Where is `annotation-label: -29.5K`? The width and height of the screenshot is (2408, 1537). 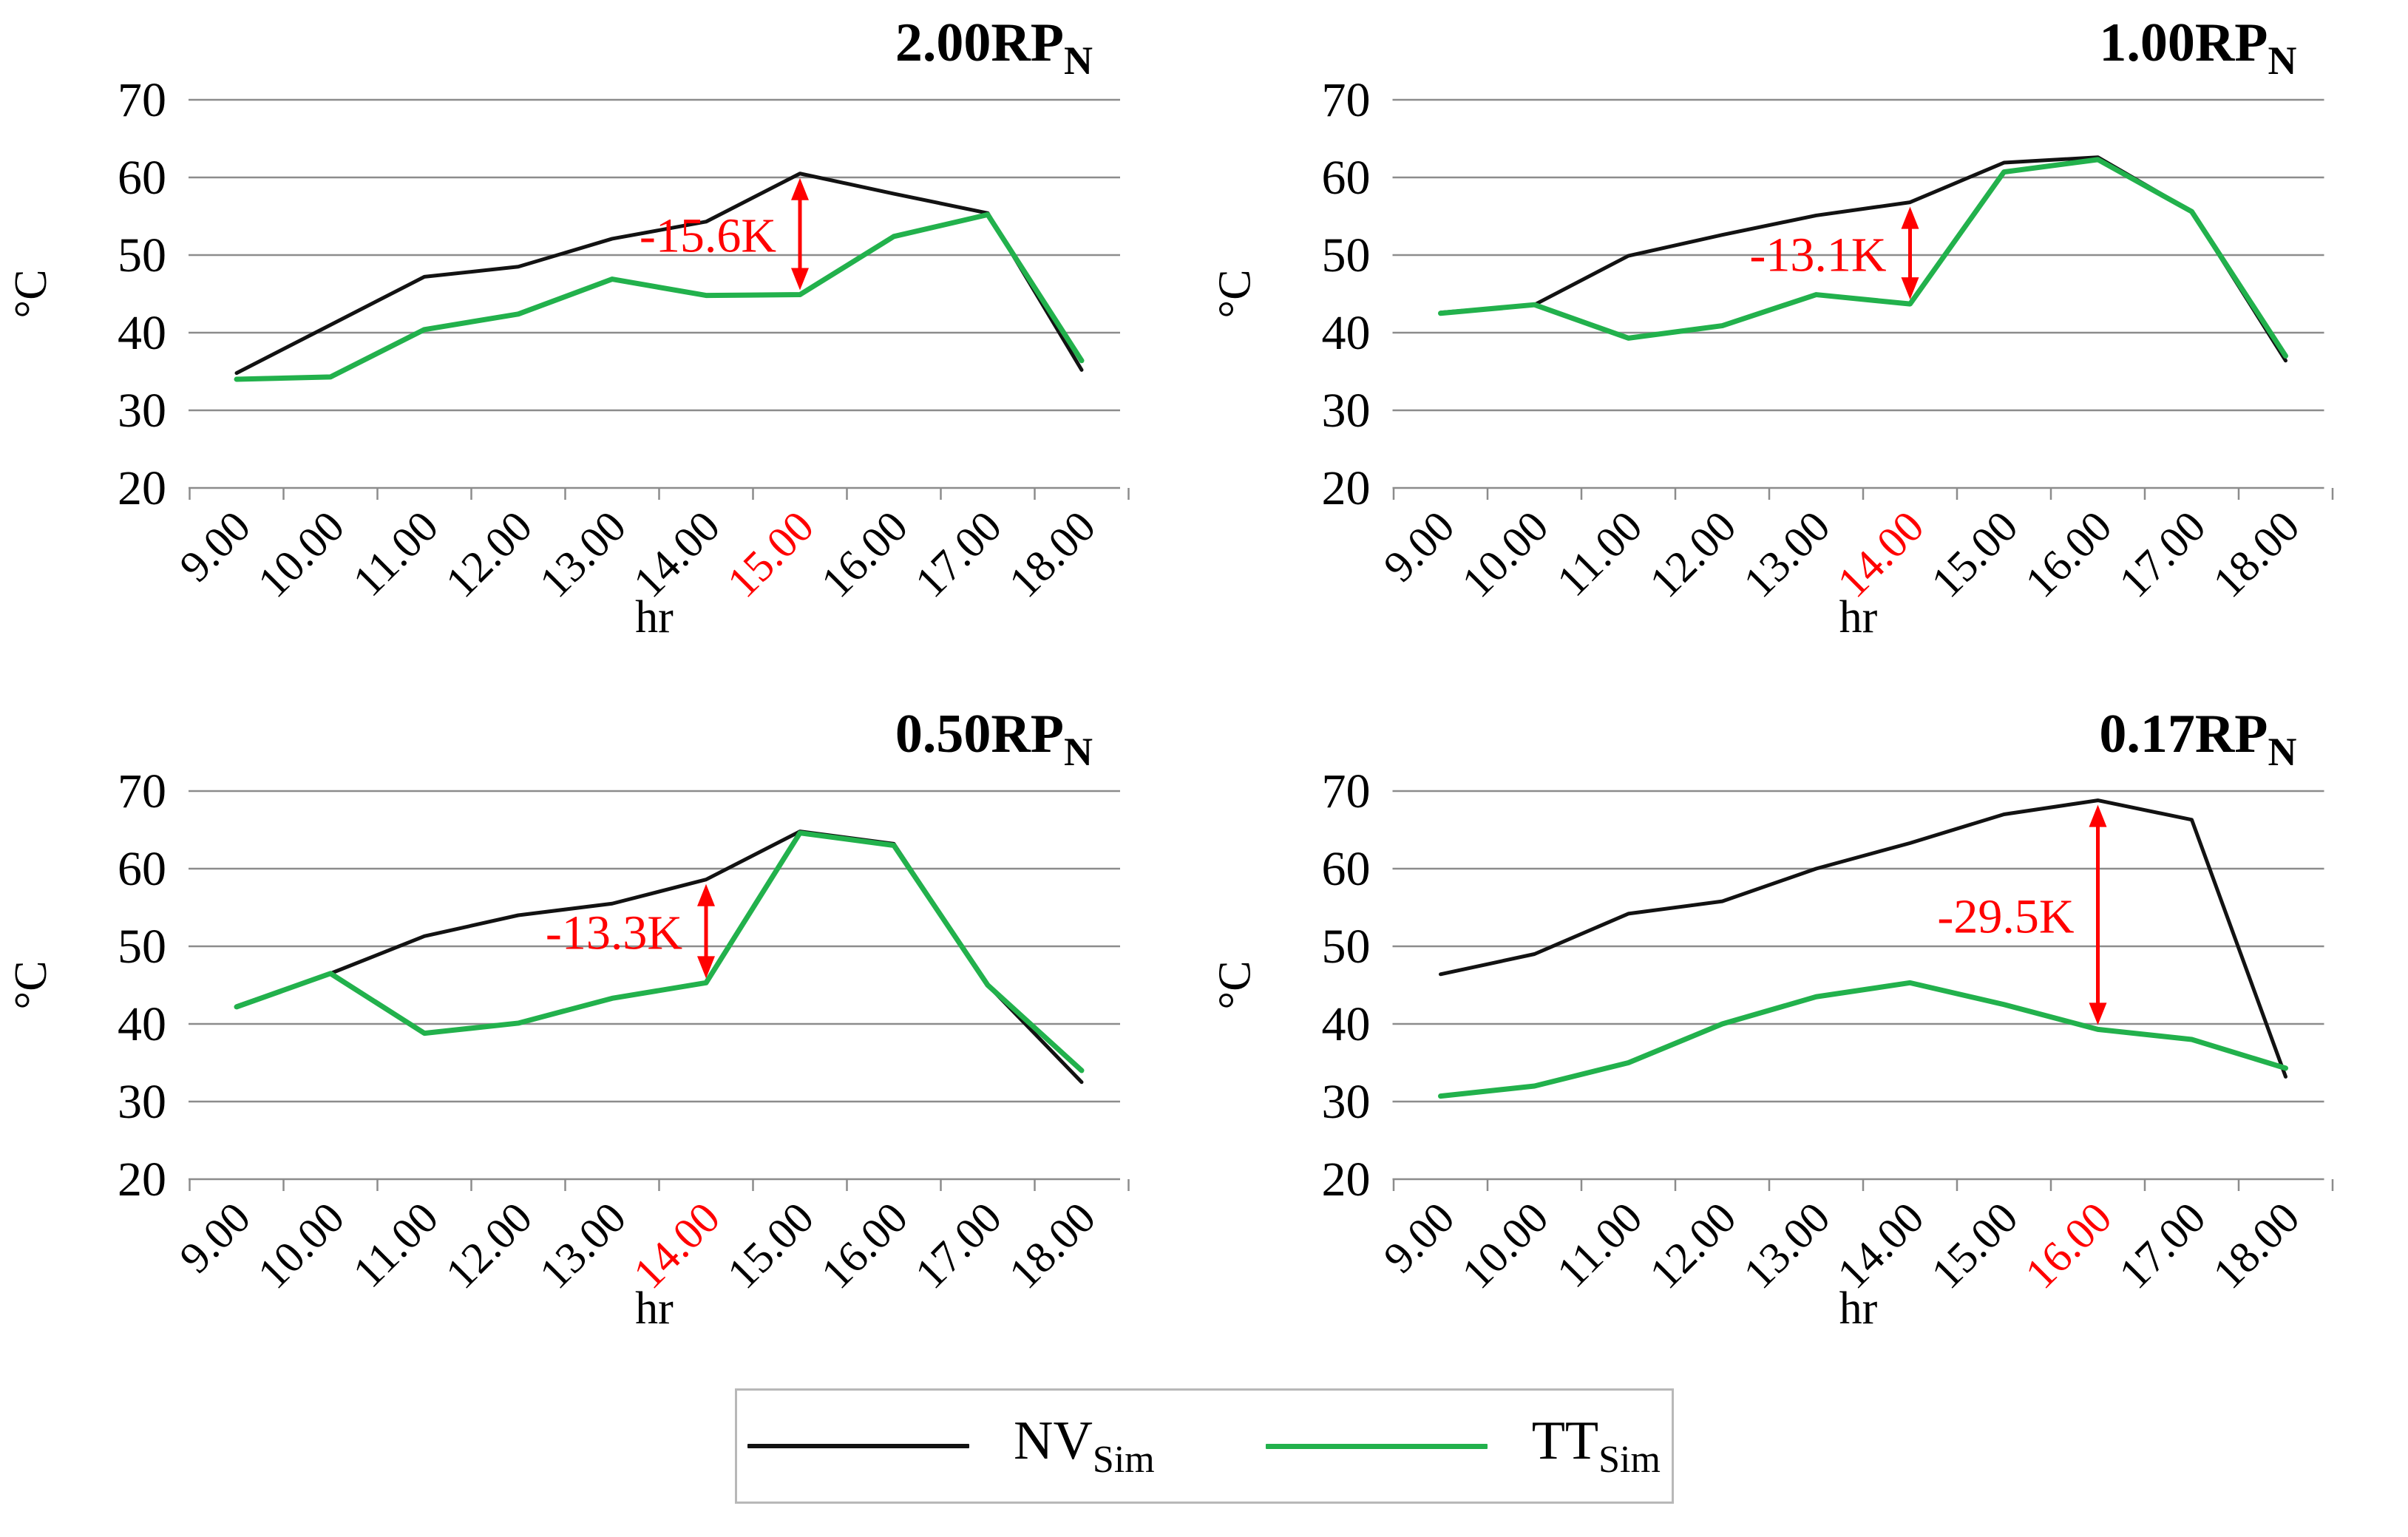
annotation-label: -29.5K is located at coordinates (2005, 916).